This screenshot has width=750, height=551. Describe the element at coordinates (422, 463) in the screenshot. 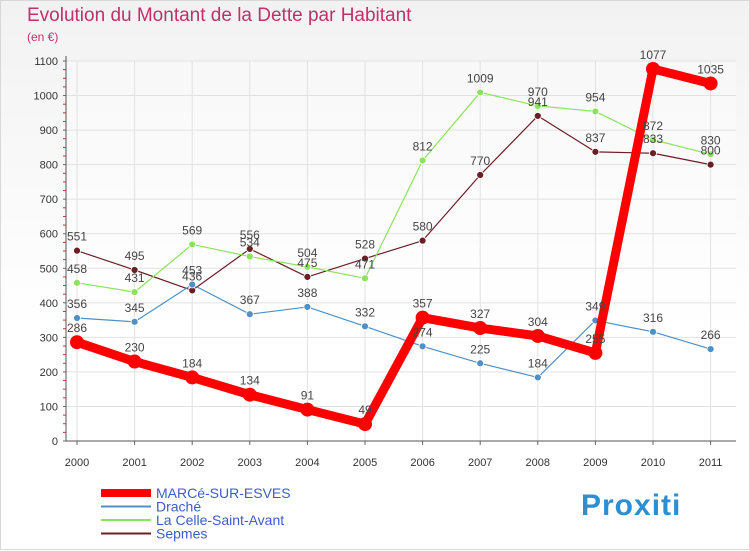

I see `x-tick-label: 2006` at that location.